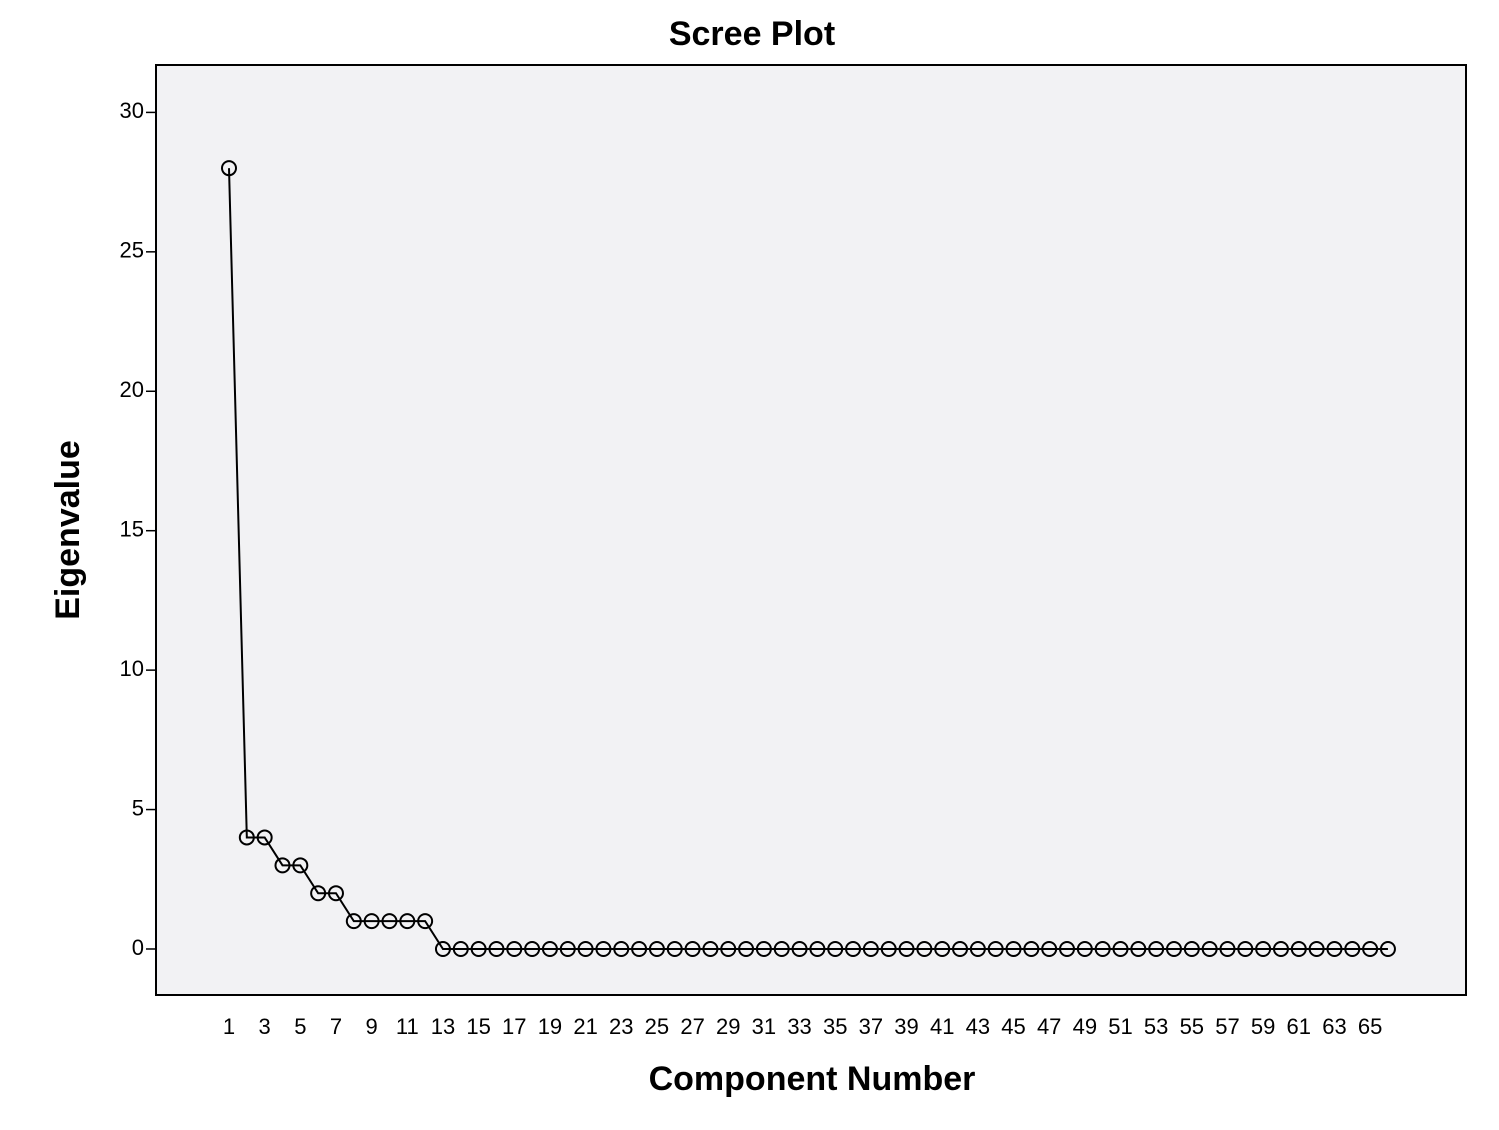 This screenshot has height=1130, width=1499. What do you see at coordinates (835, 1026) in the screenshot?
I see `x-tick-label: 35` at bounding box center [835, 1026].